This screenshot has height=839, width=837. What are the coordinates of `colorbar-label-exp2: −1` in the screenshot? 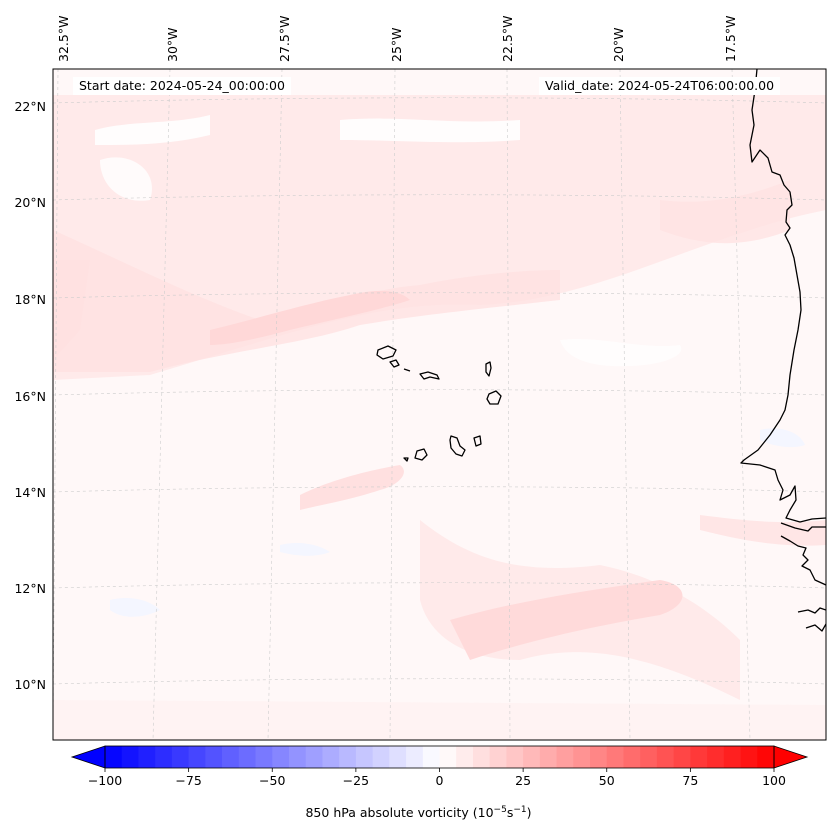 It's located at (520, 810).